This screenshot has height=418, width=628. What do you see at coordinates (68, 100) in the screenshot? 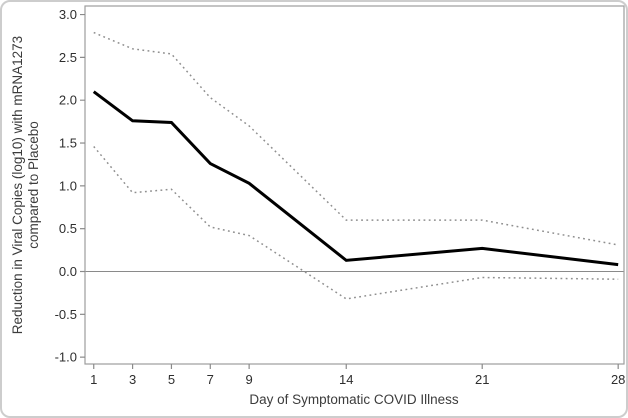
I see `y-tick-label: 2.0` at bounding box center [68, 100].